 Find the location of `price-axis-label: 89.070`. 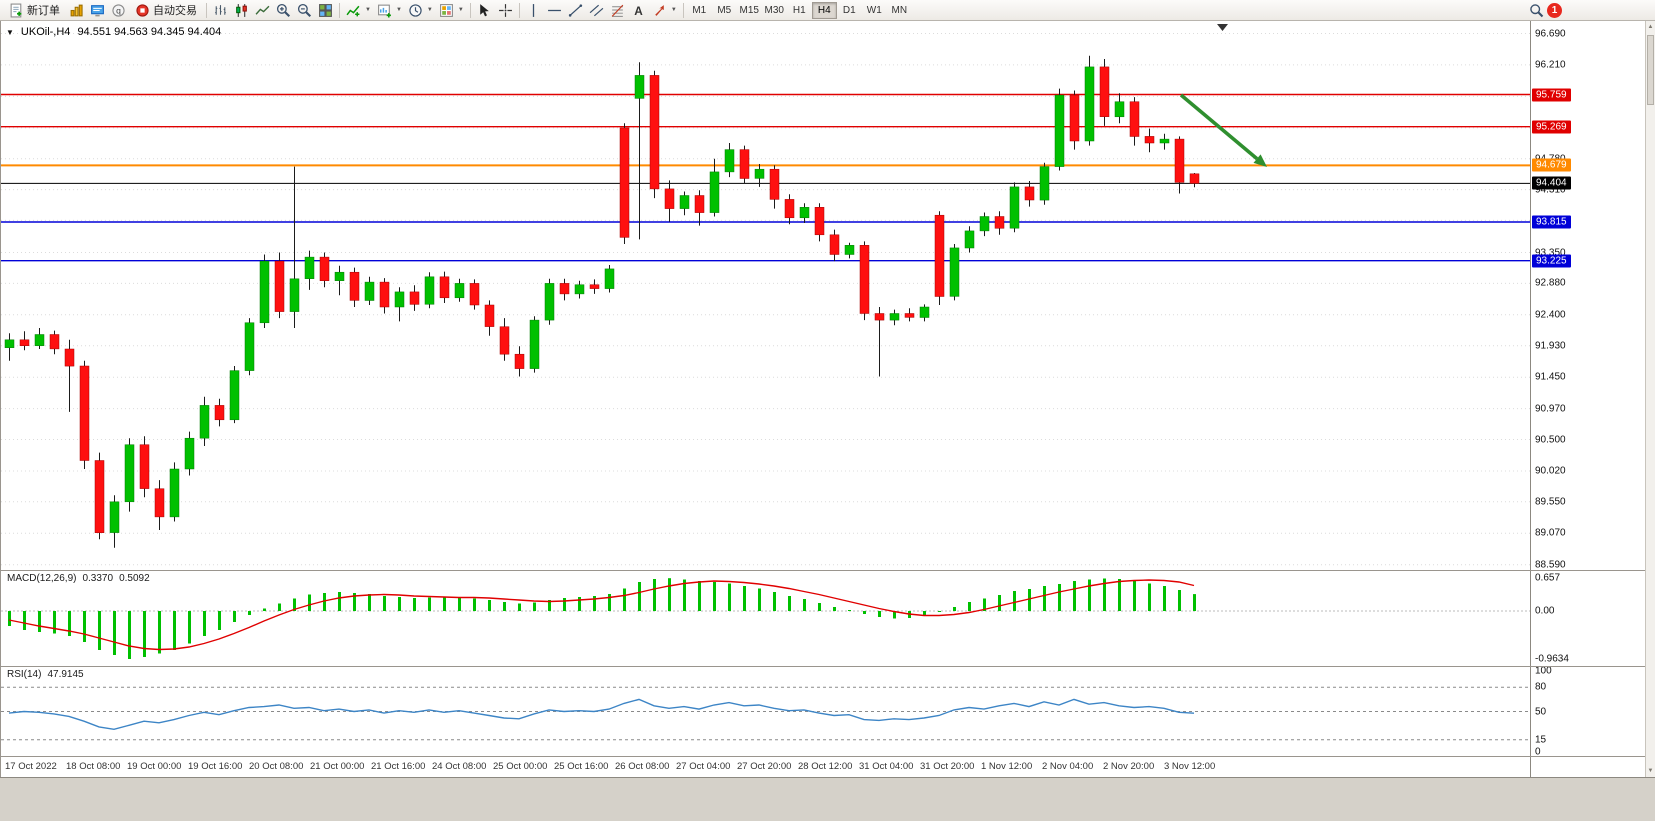

price-axis-label: 89.070 is located at coordinates (1550, 533).